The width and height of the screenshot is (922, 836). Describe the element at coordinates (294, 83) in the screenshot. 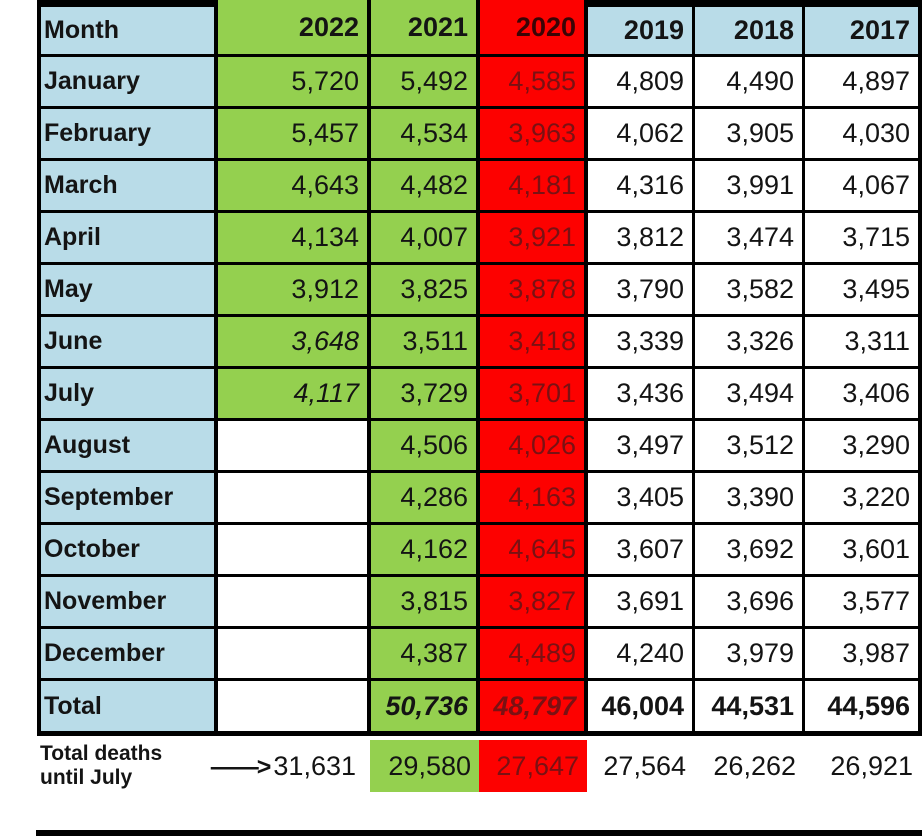

I see `value-cell: 5,720` at that location.